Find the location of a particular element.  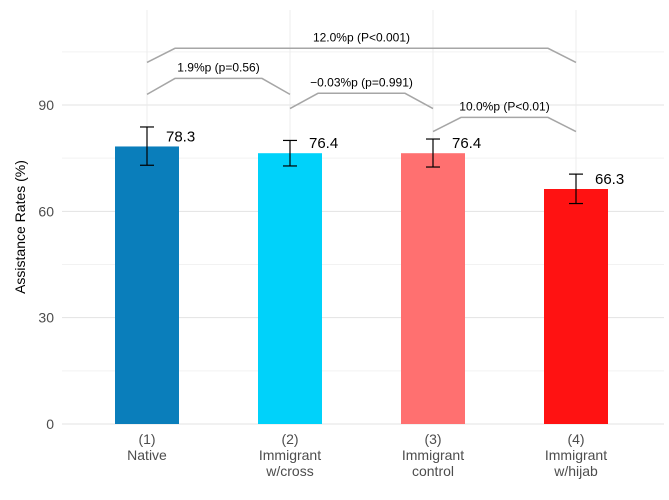

y-tick-label: 90 is located at coordinates (46, 105).